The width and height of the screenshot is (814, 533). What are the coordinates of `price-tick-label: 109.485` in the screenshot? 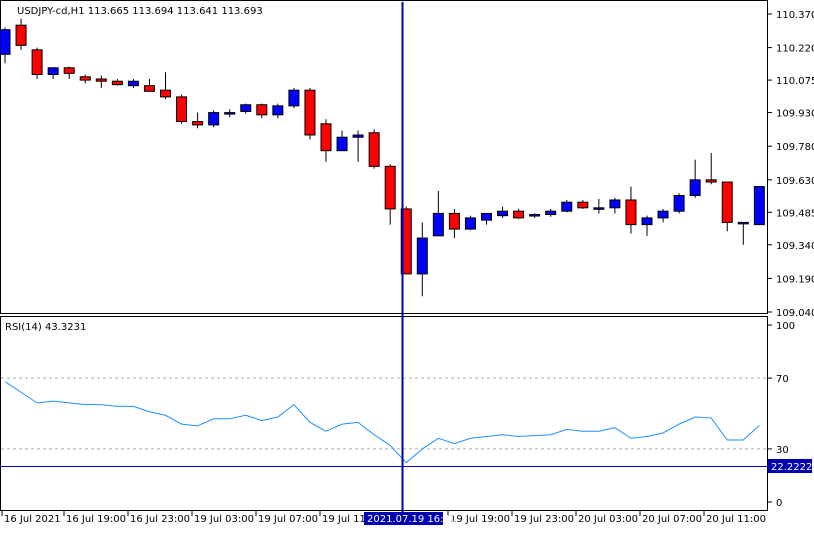 It's located at (795, 213).